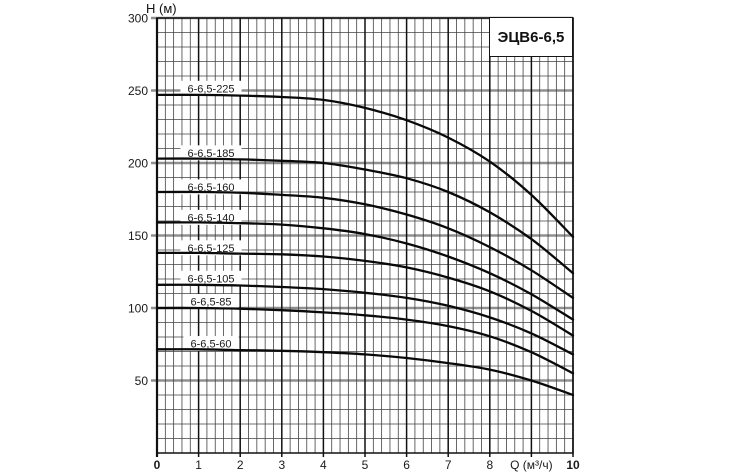 This screenshot has width=736, height=474. Describe the element at coordinates (365, 465) in the screenshot. I see `x-tick-label: 5` at that location.